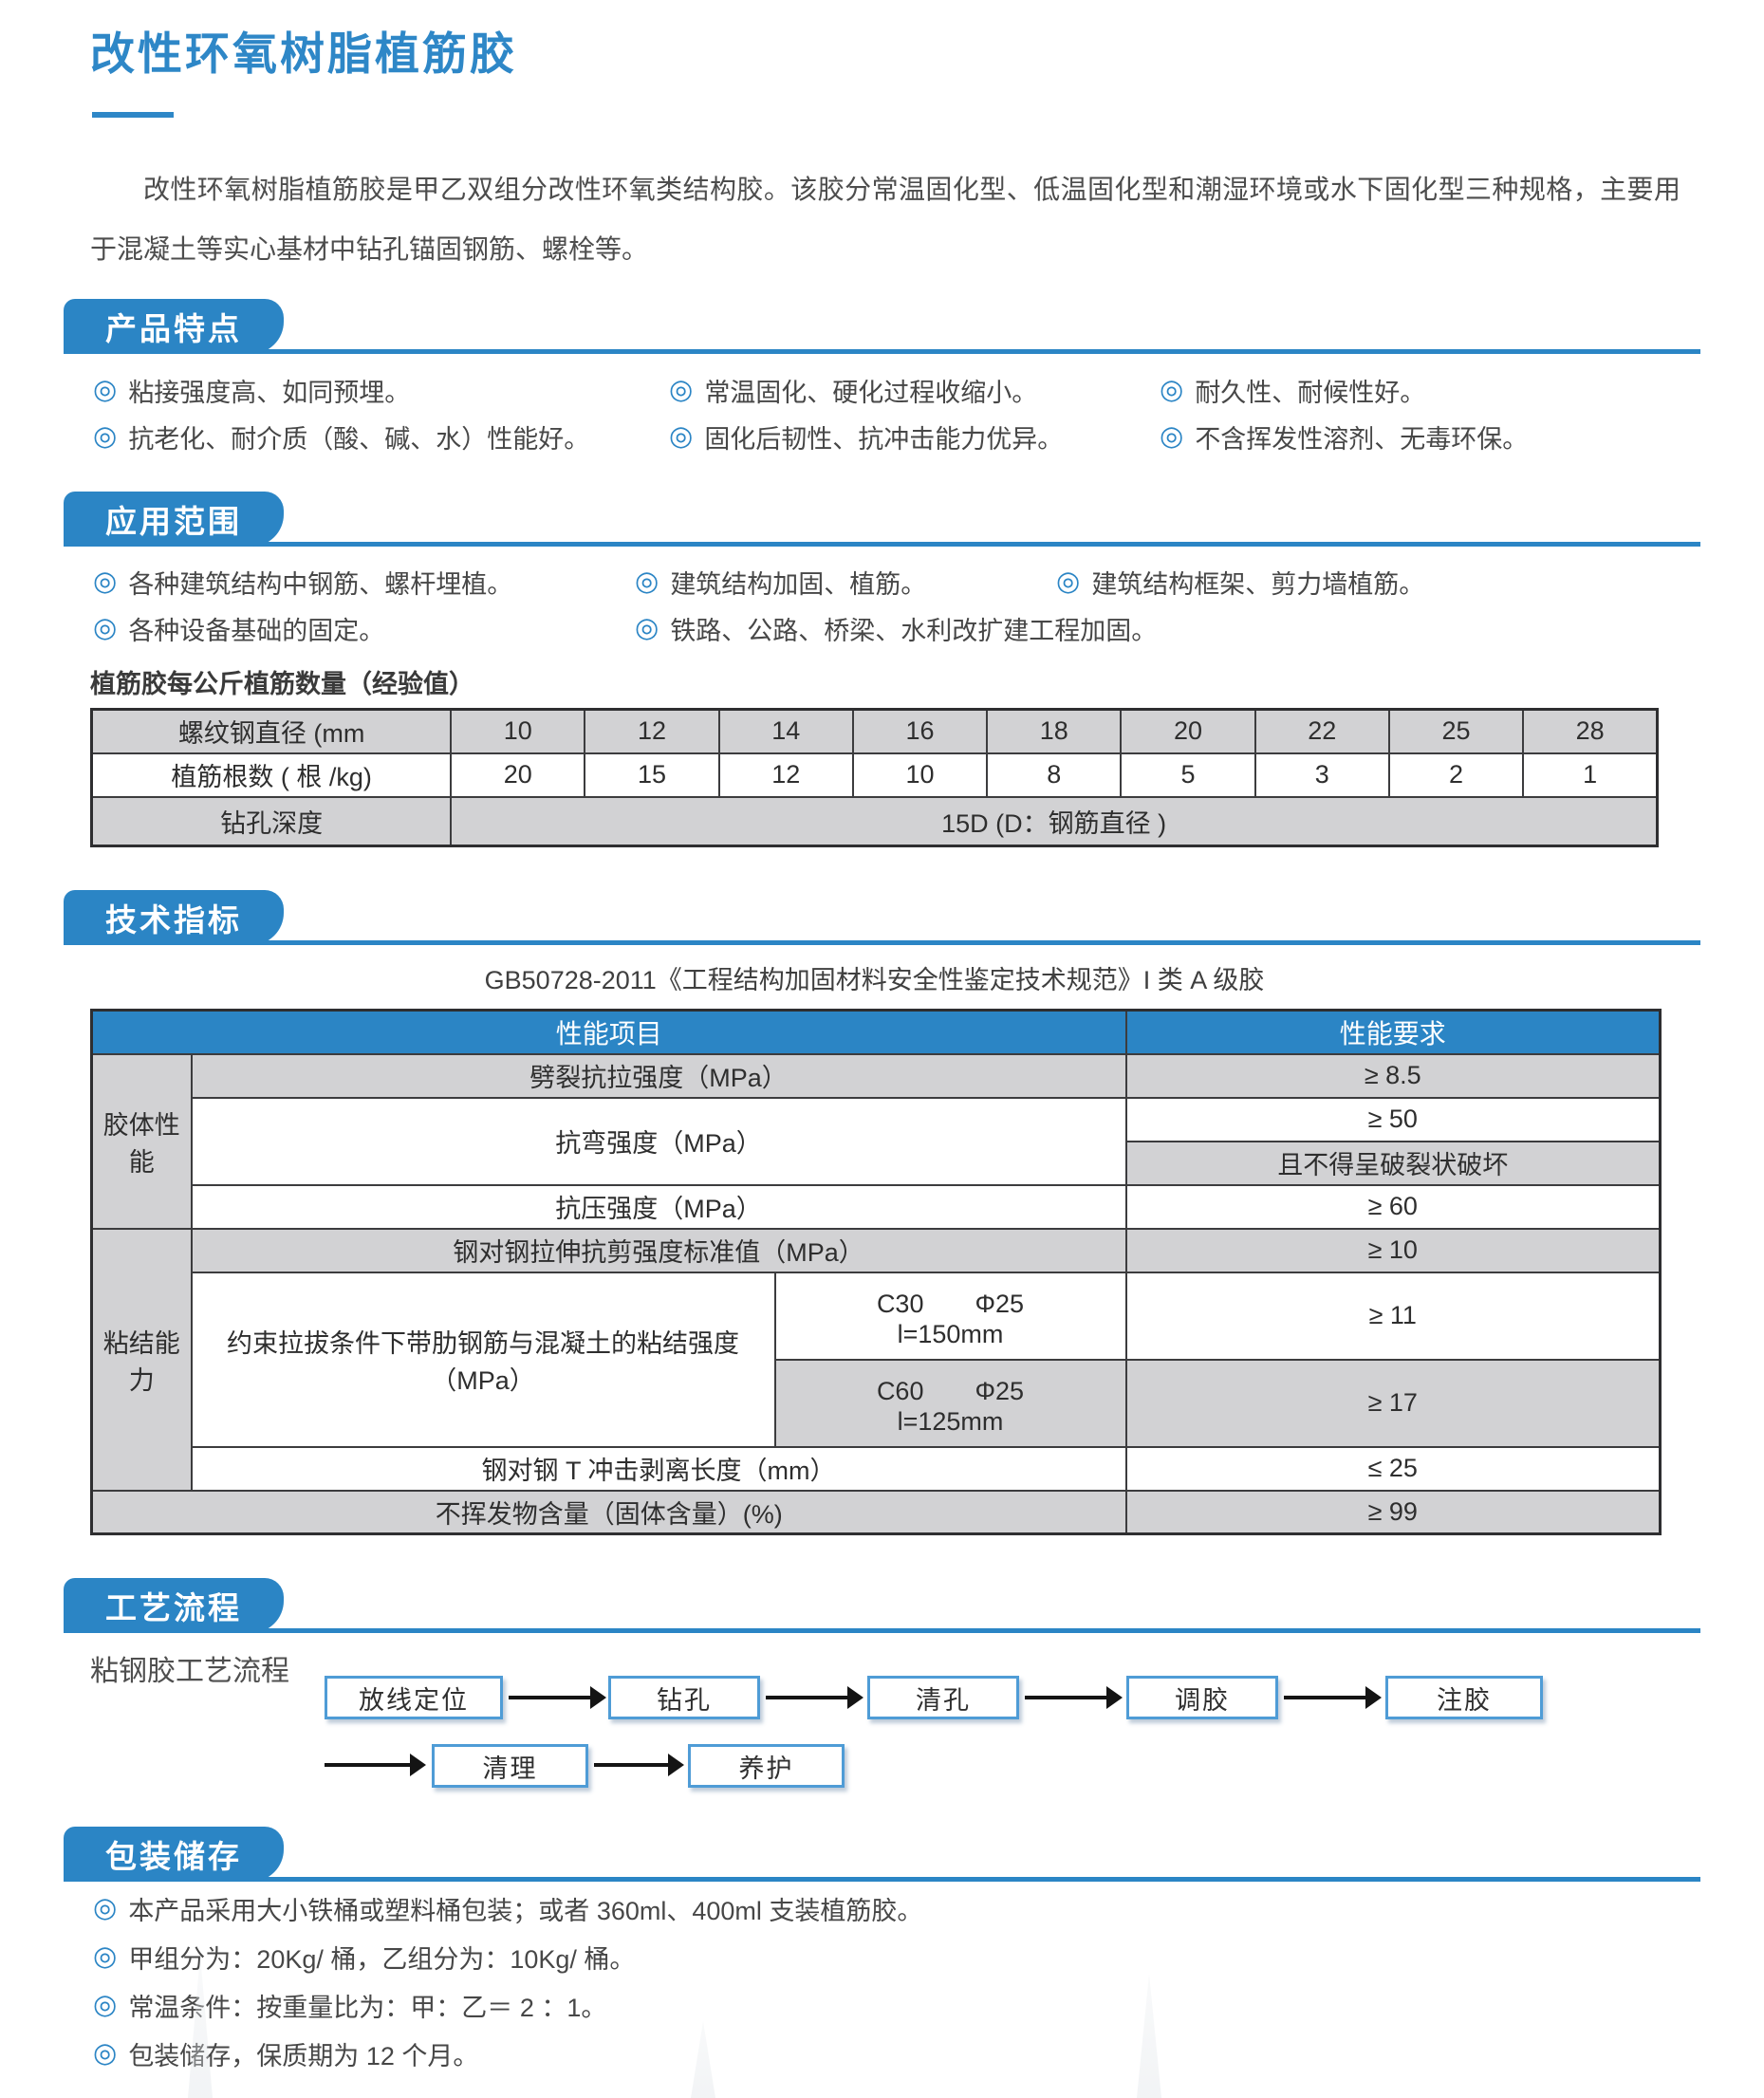 This screenshot has height=2098, width=1764. I want to click on flow-step-layout: 放线定位, so click(414, 1697).